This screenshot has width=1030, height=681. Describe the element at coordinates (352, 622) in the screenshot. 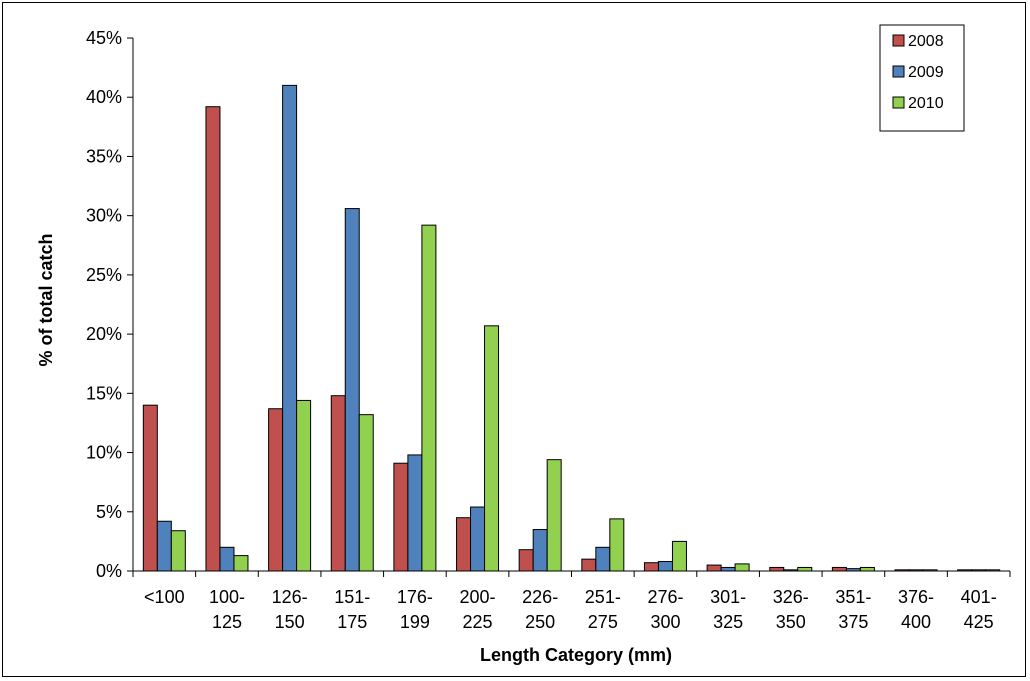

I see `x-tick-label: 175` at that location.